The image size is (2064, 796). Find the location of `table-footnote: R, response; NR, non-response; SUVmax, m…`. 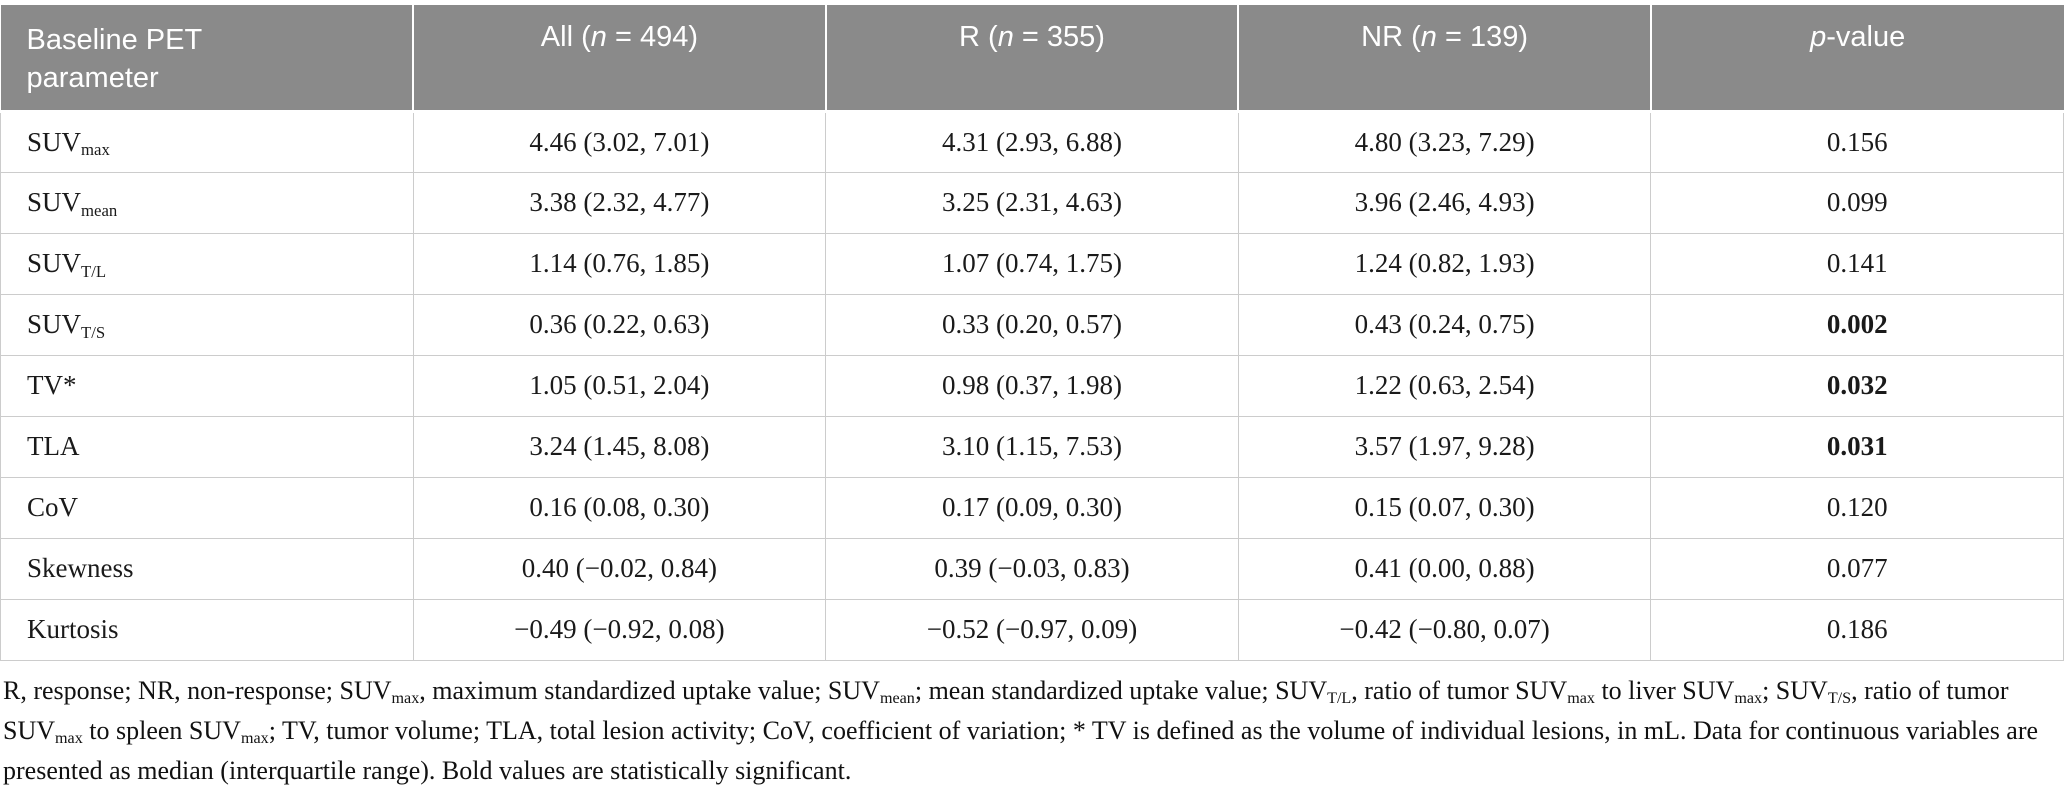

table-footnote: R, response; NR, non-response; SUVmax, m… is located at coordinates (1021, 730).